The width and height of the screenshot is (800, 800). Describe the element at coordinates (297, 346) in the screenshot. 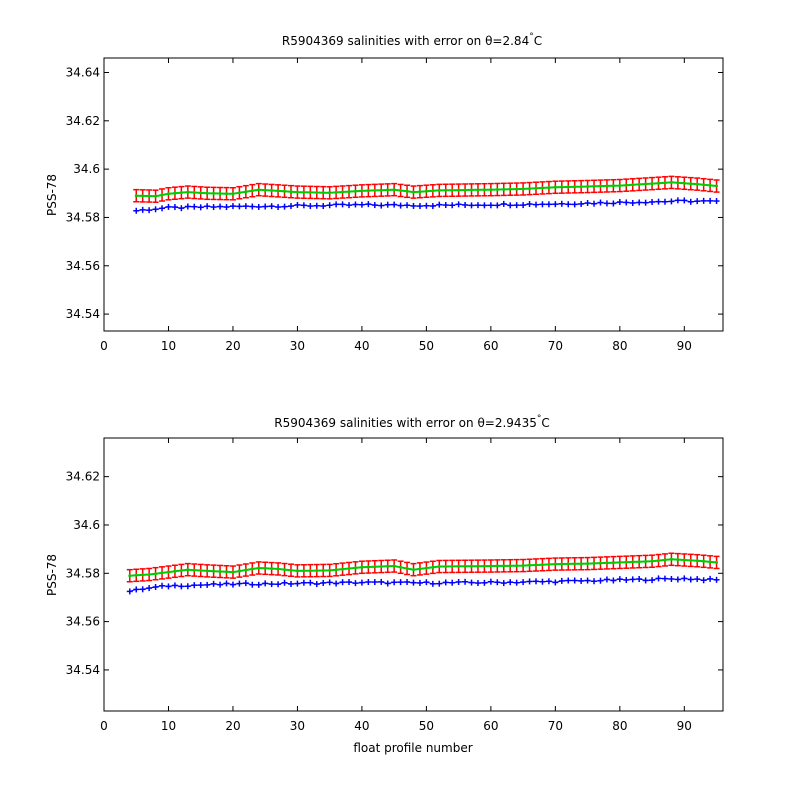

I see `top-x-tick-label: 30` at that location.